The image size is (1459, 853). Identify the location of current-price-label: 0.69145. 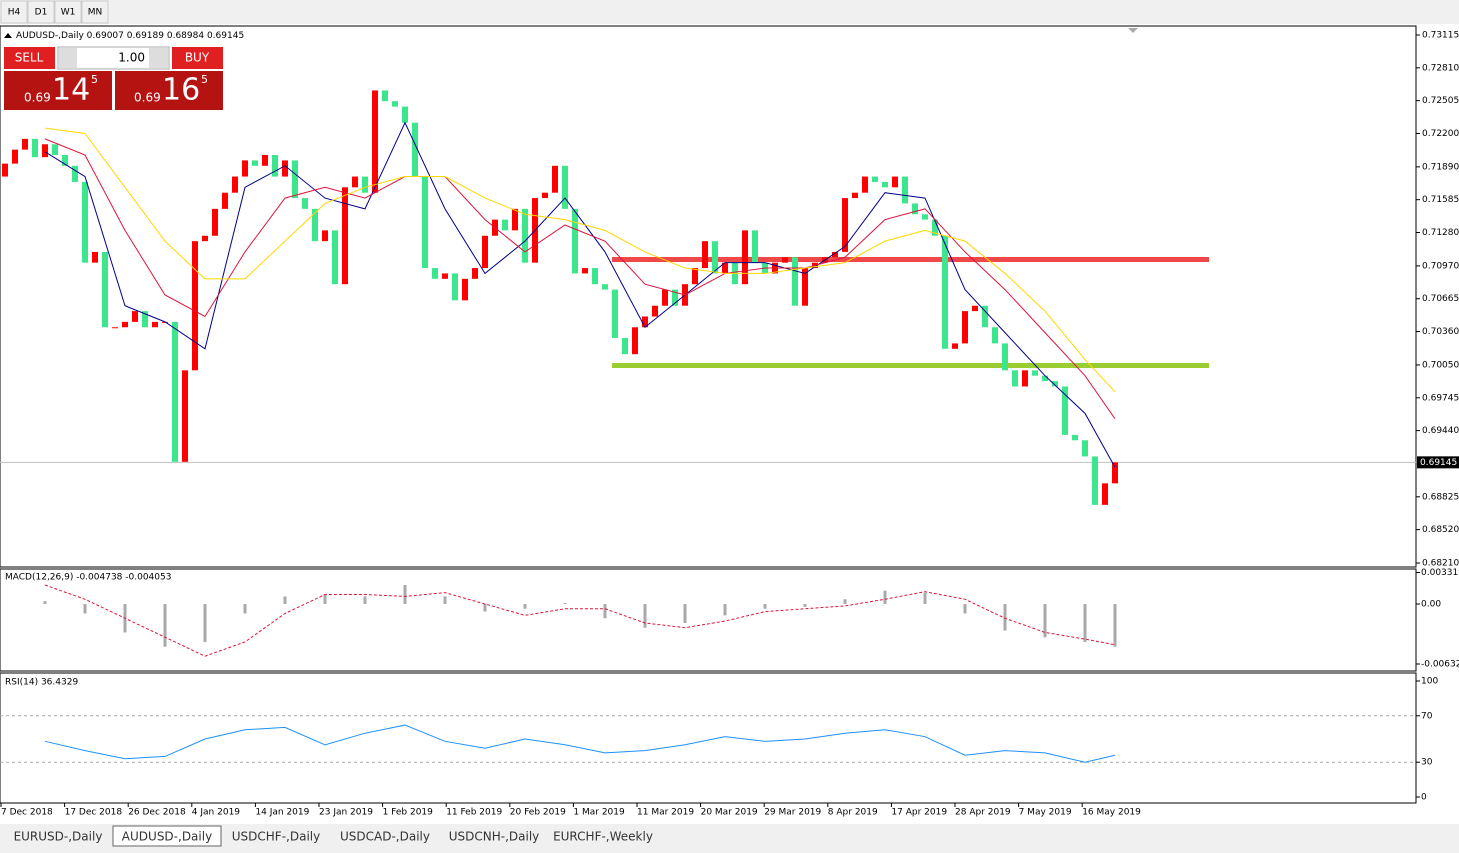
(1438, 463).